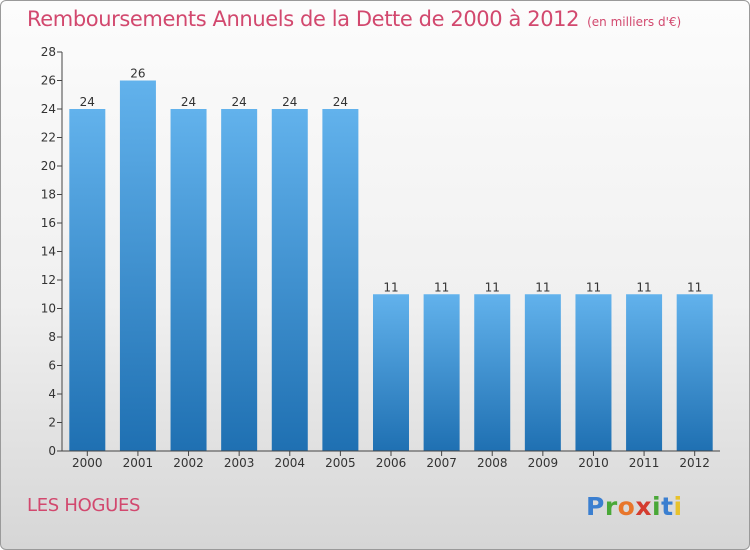 Image resolution: width=750 pixels, height=550 pixels. Describe the element at coordinates (188, 463) in the screenshot. I see `x-tick-label-2002: 2002` at that location.